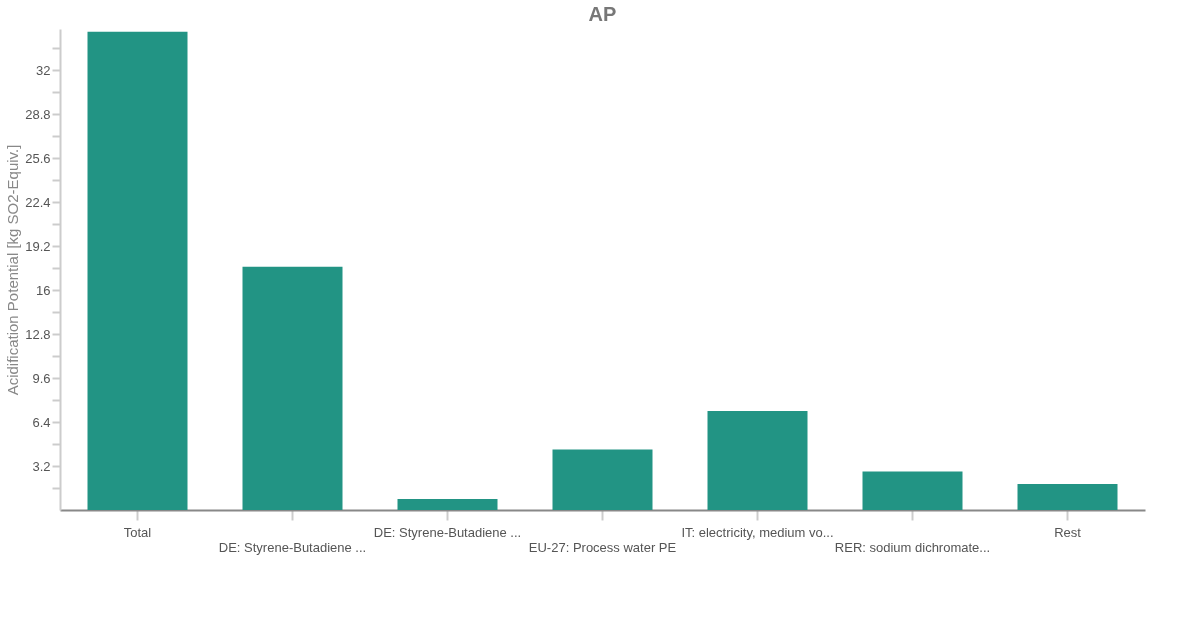 The height and width of the screenshot is (621, 1197). Describe the element at coordinates (602, 547) in the screenshot. I see `x-tick-label: EU-27: Process water PE` at that location.